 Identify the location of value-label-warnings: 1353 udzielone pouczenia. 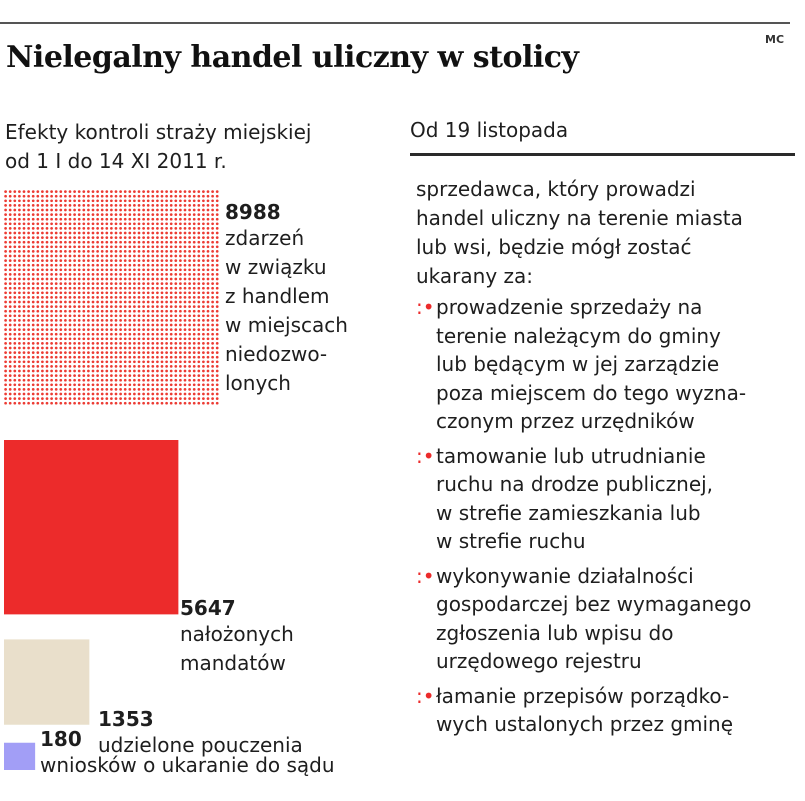
(200, 733).